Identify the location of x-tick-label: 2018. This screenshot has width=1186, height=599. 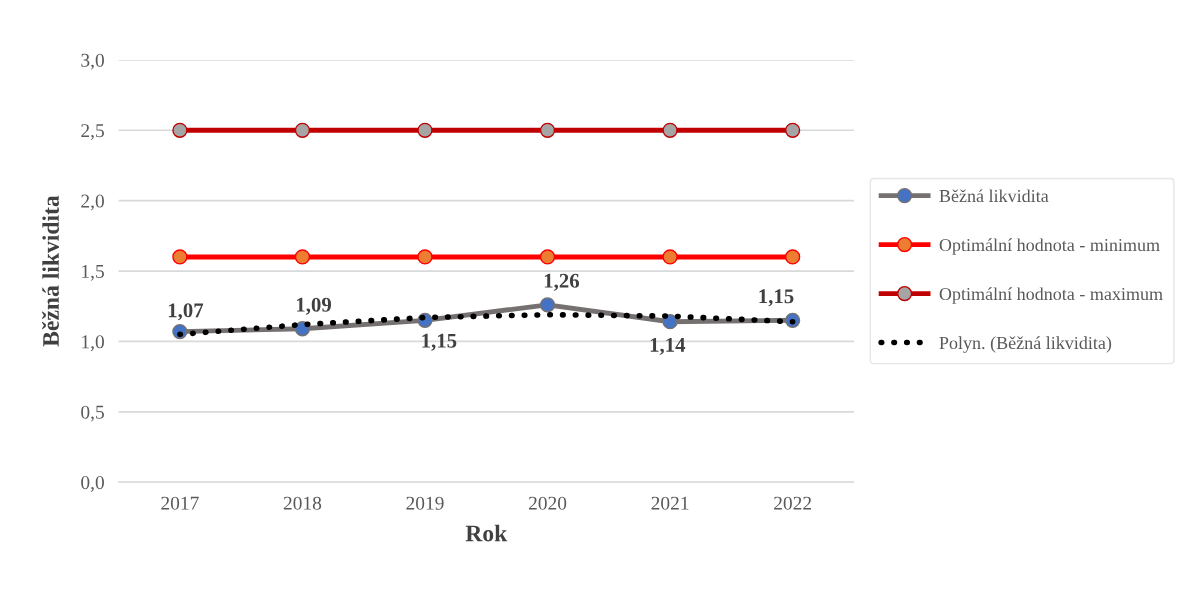
(302, 503).